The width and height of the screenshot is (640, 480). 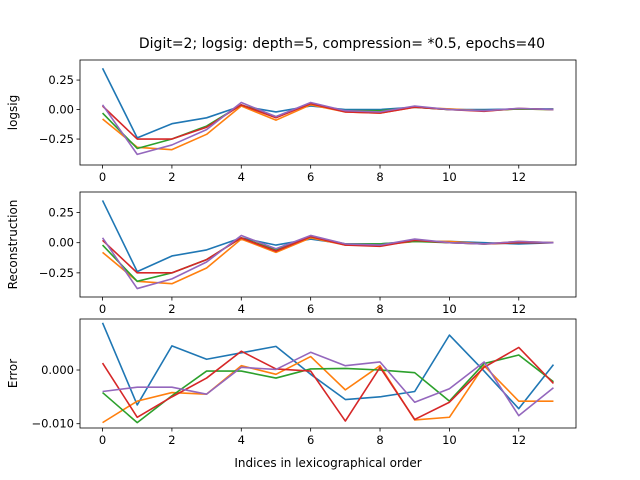 I want to click on y-axis-label: logsig, so click(x=13, y=113).